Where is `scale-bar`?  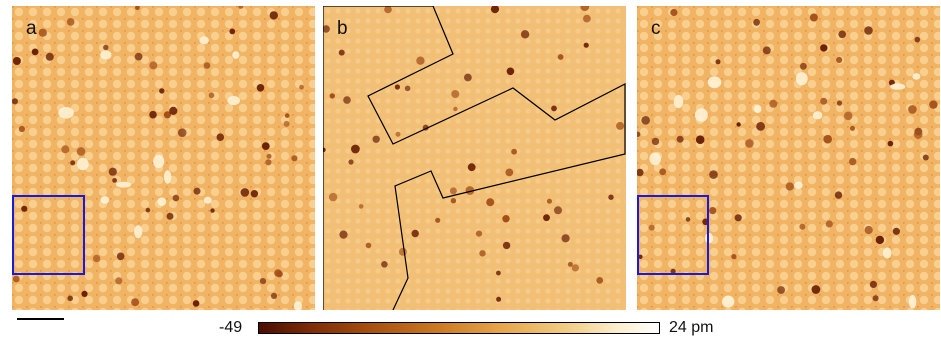
scale-bar is located at coordinates (40, 319).